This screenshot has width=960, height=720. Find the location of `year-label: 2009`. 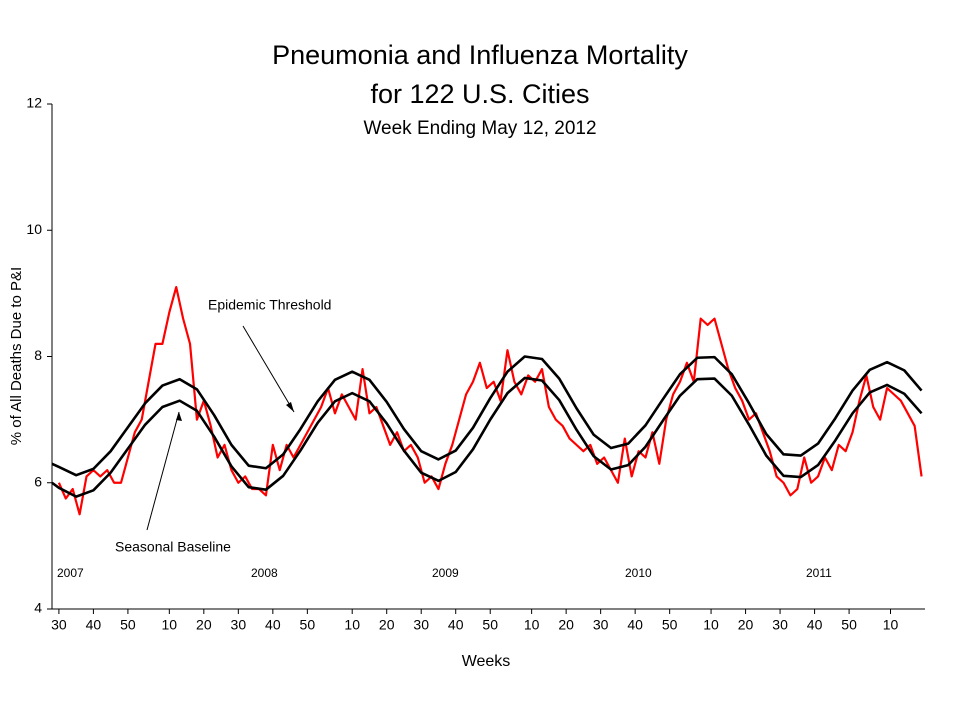

year-label: 2009 is located at coordinates (445, 573).